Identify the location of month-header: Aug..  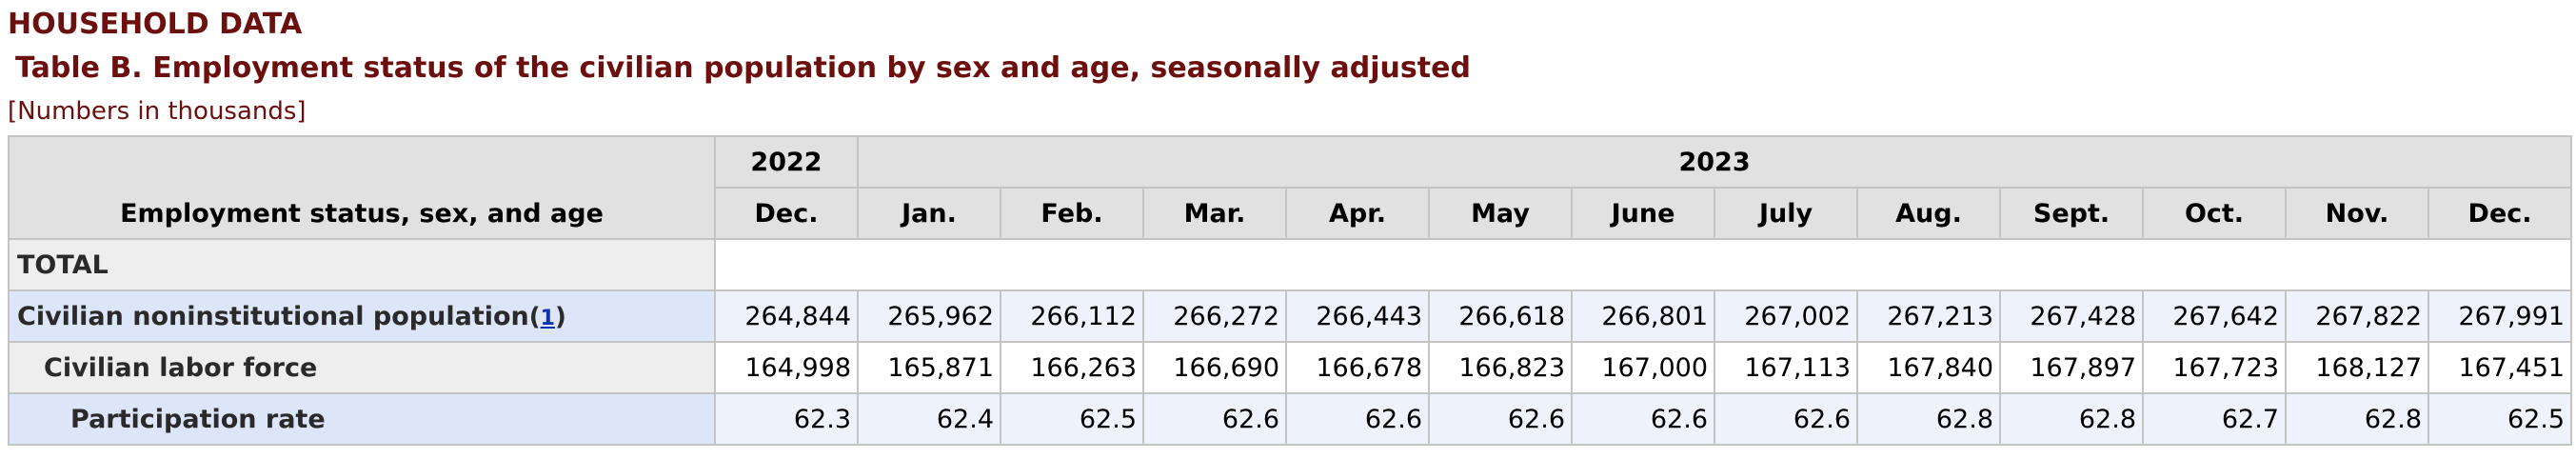
(1928, 213).